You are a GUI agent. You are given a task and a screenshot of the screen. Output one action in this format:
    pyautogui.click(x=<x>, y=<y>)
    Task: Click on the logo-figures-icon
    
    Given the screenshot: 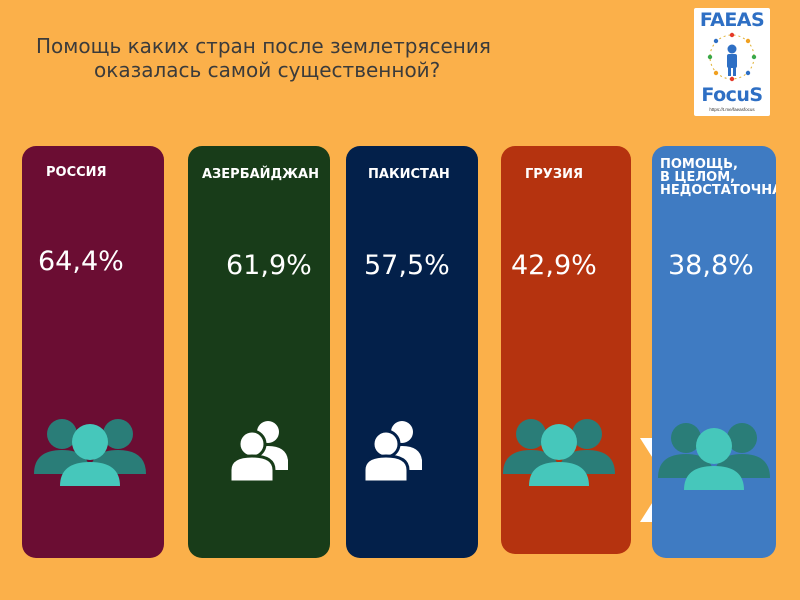 What is the action you would take?
    pyautogui.click(x=732, y=57)
    